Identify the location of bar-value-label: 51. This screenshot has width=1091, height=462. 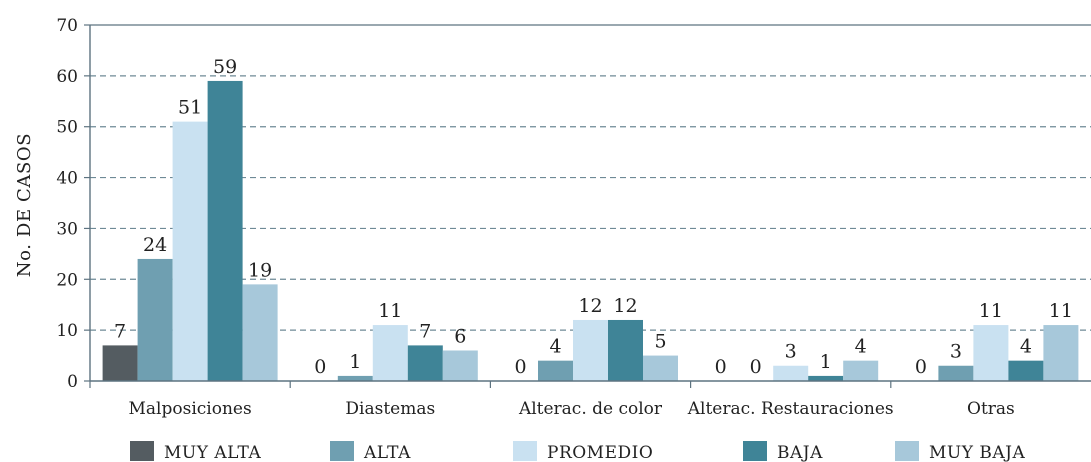
(190, 108).